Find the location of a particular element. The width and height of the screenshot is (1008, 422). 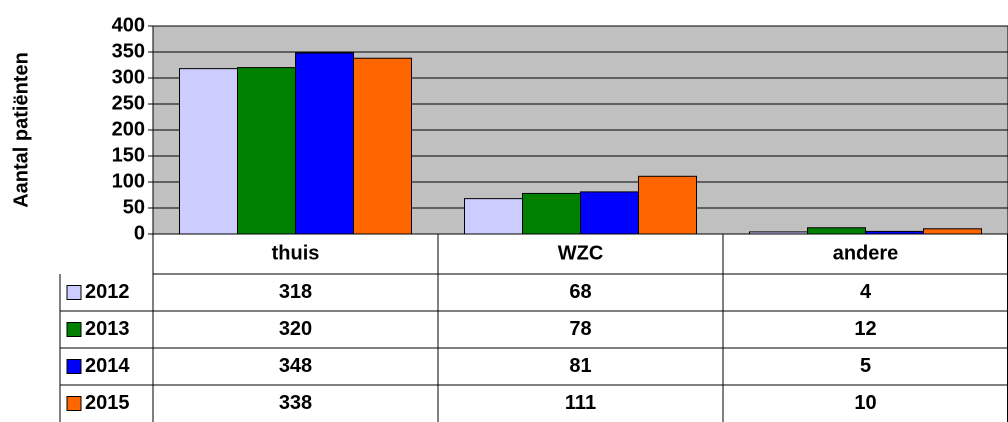

y-tick-label: 100 is located at coordinates (128, 181).